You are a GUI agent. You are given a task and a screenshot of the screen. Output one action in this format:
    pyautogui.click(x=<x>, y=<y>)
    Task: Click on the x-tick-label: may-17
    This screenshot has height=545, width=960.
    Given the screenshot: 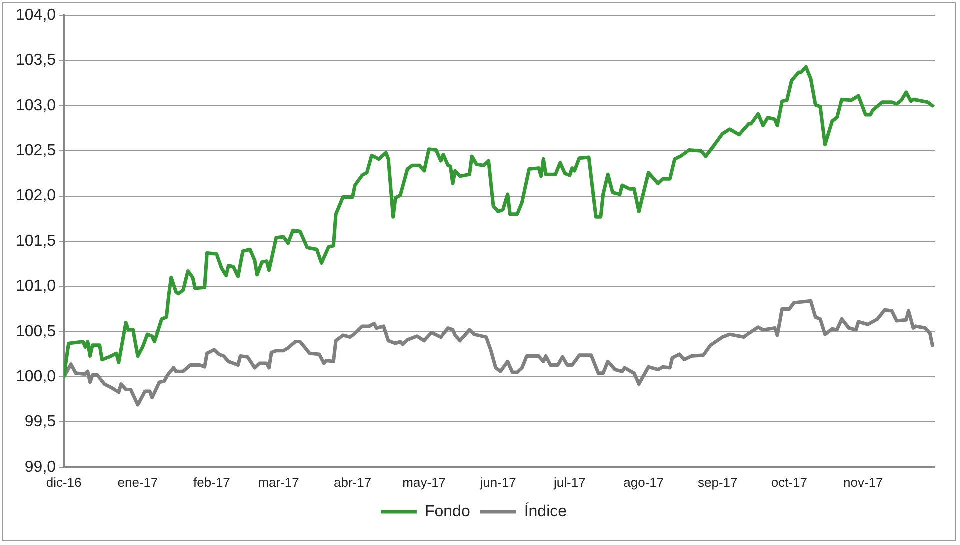 What is the action you would take?
    pyautogui.click(x=424, y=482)
    